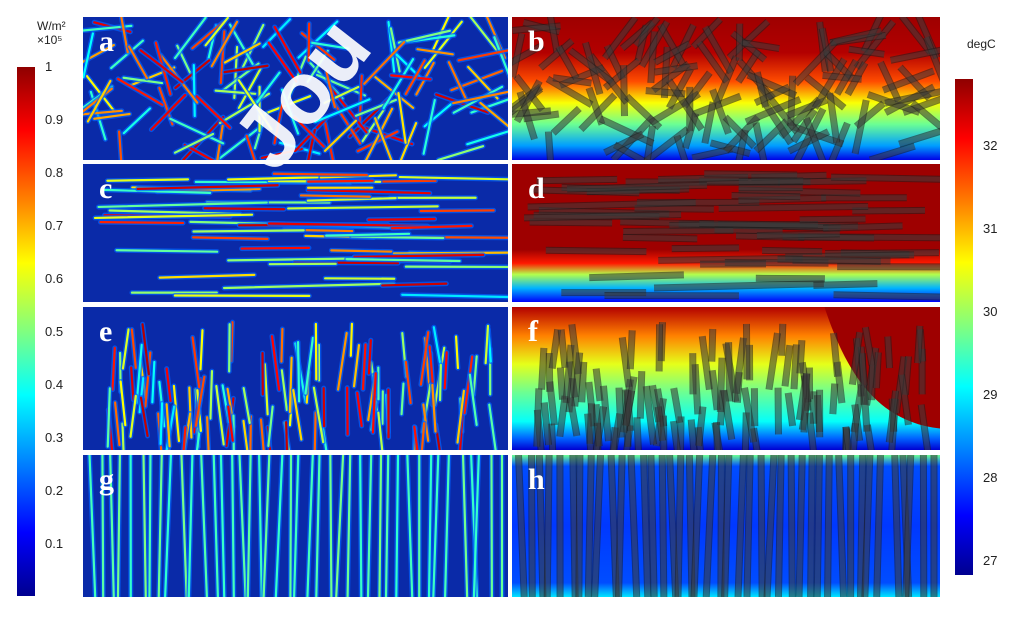  Describe the element at coordinates (990, 477) in the screenshot. I see `right-colorbar-tick: 28` at that location.